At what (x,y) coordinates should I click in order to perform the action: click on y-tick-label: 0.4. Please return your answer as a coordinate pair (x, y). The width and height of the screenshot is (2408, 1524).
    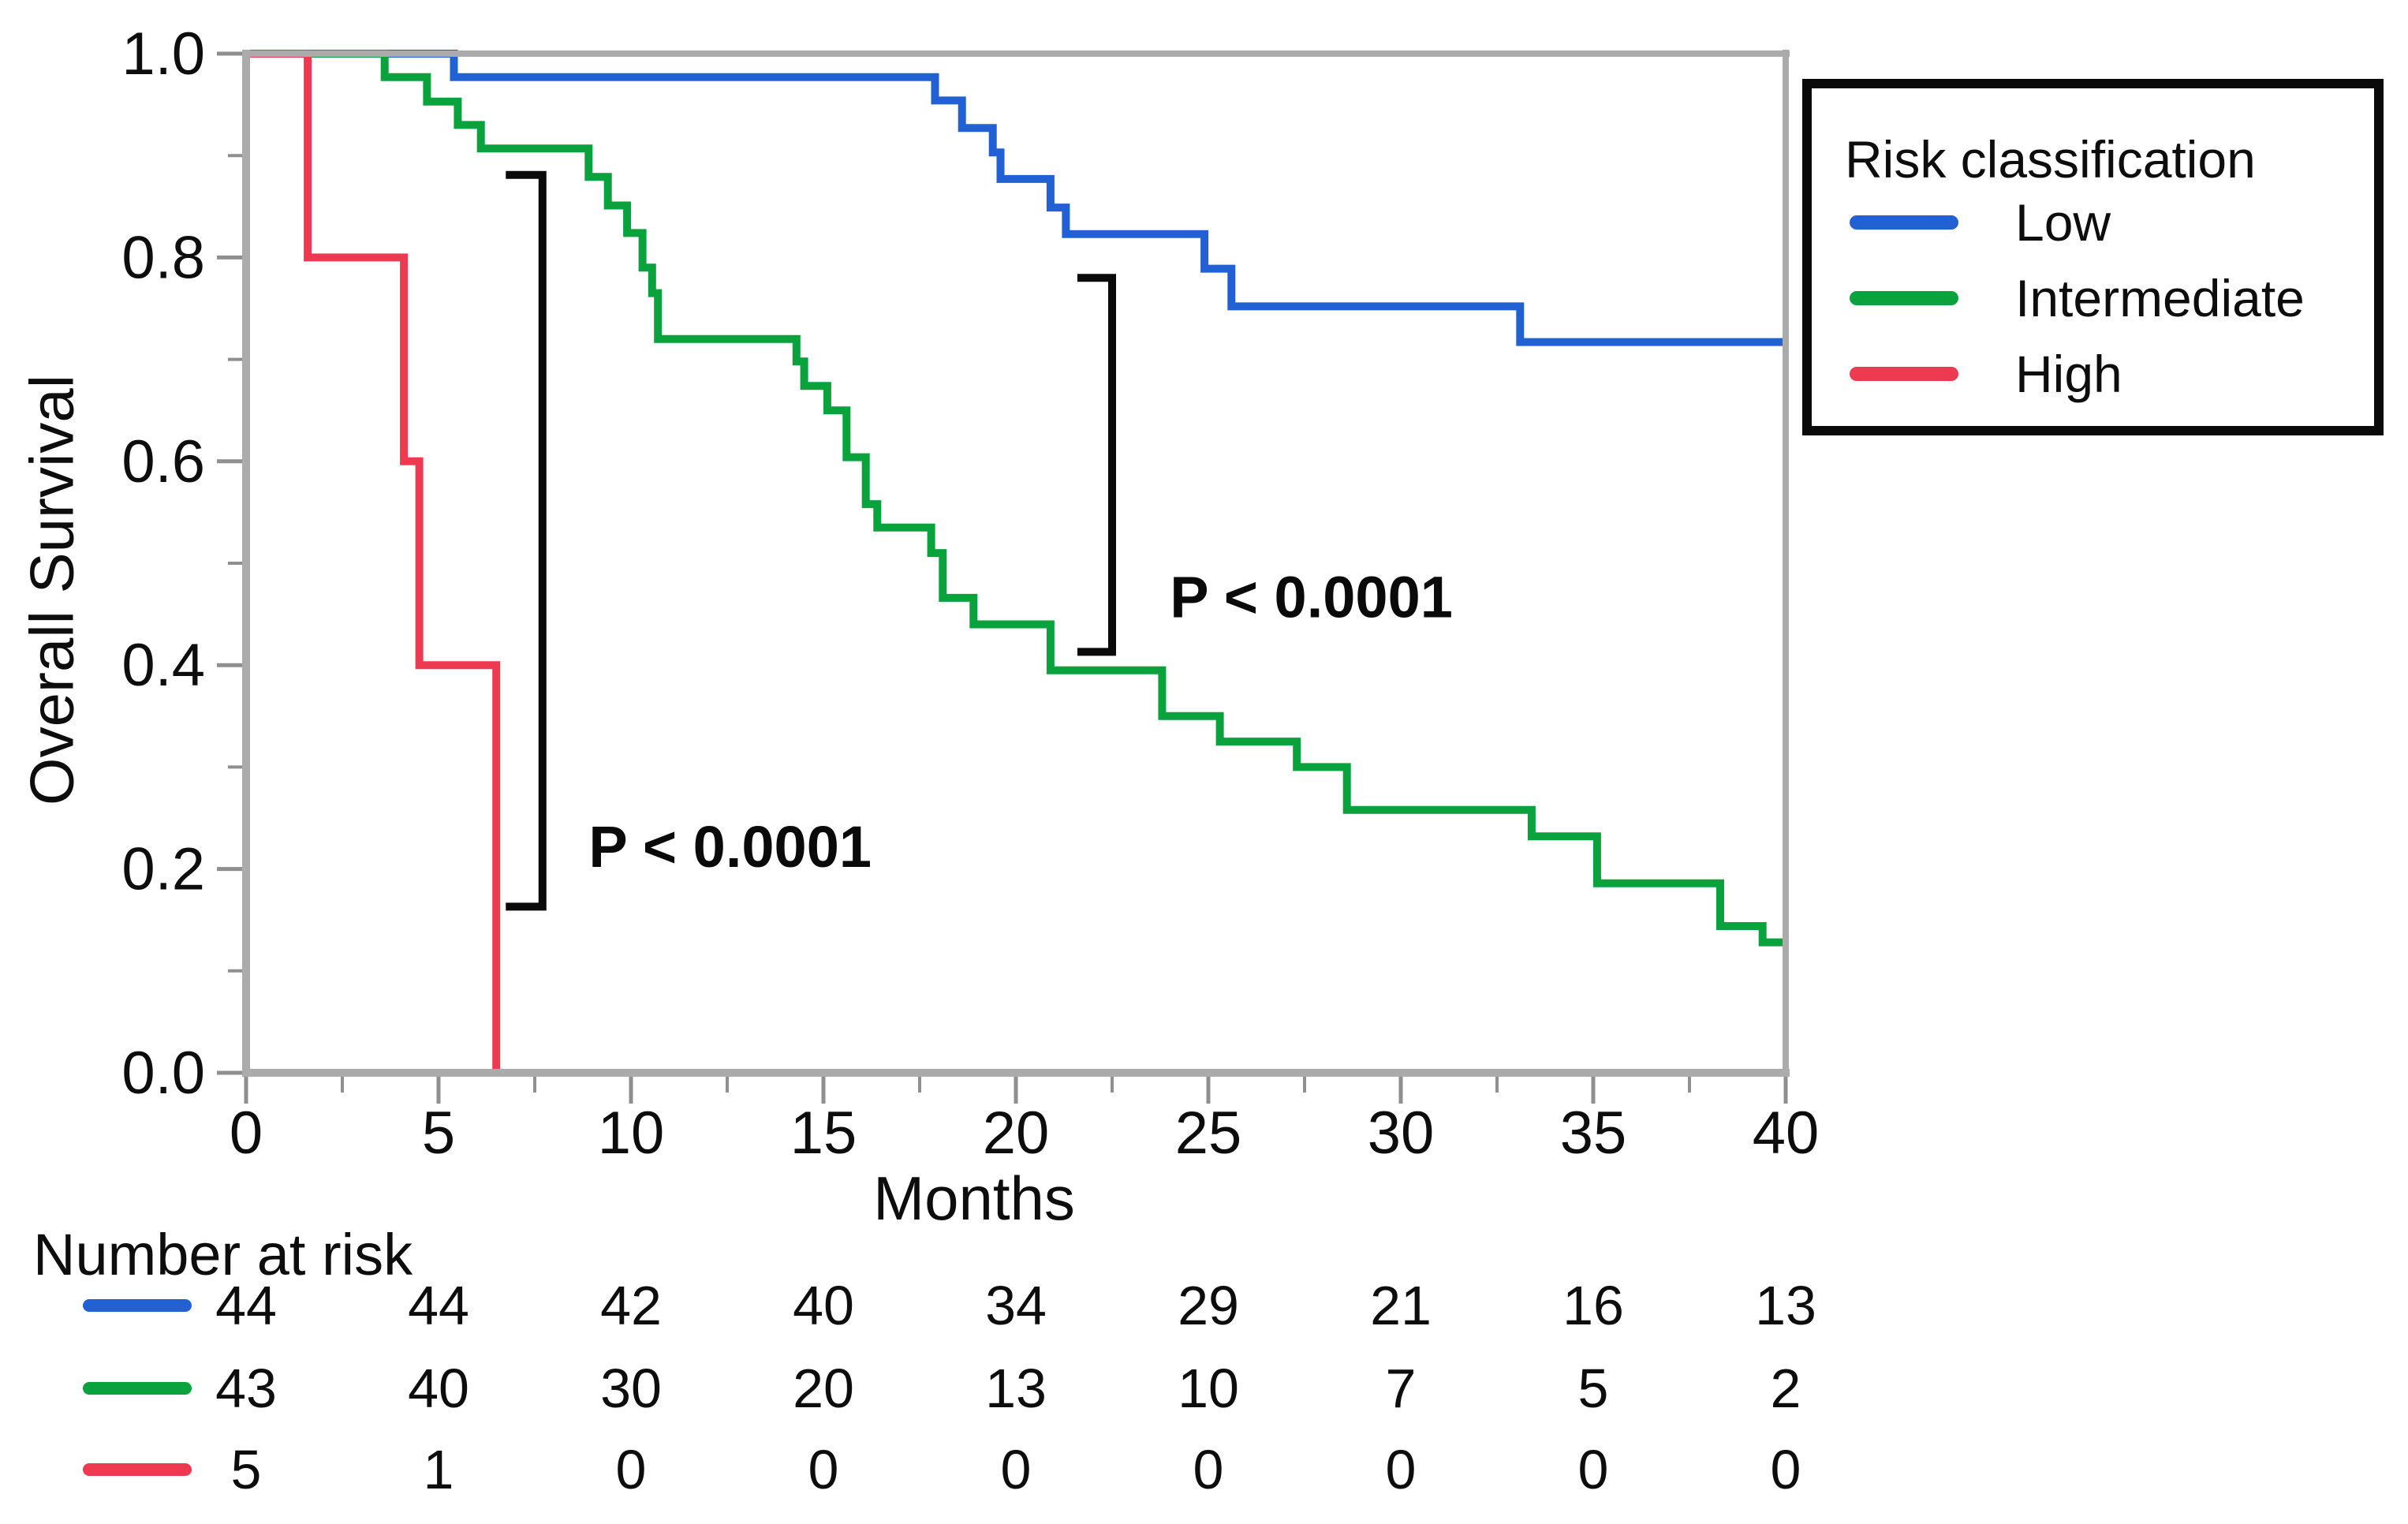
    Looking at the image, I should click on (163, 665).